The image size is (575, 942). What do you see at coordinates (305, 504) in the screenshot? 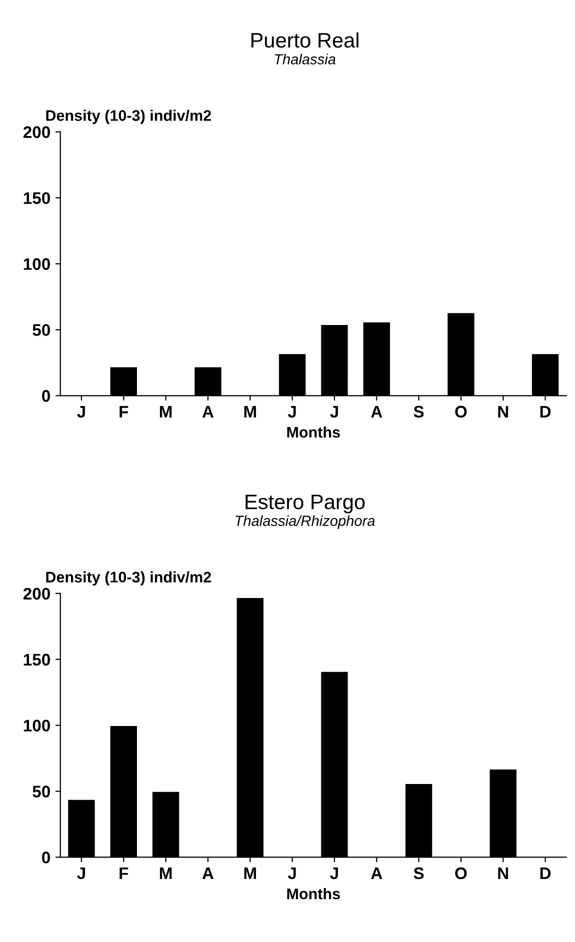
I see `chart-title: Estero Pargo` at bounding box center [305, 504].